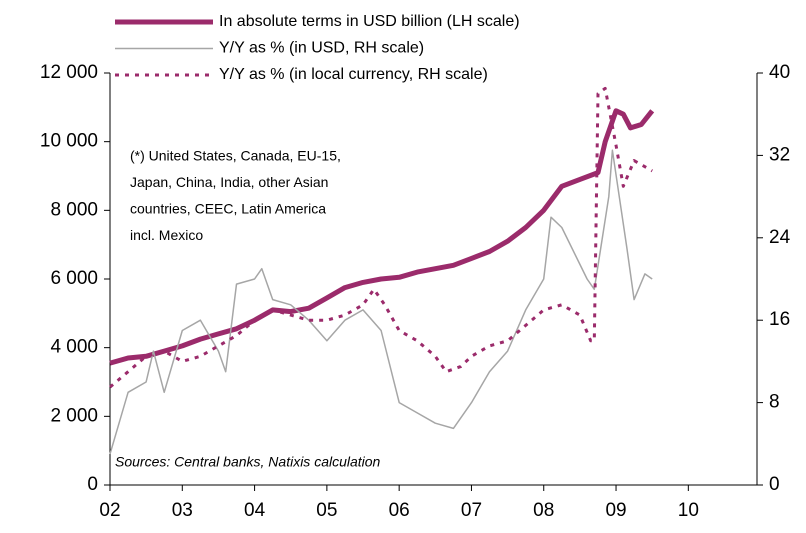  What do you see at coordinates (321, 48) in the screenshot?
I see `legend-label: Y/Y as % (in USD, RH scale)` at bounding box center [321, 48].